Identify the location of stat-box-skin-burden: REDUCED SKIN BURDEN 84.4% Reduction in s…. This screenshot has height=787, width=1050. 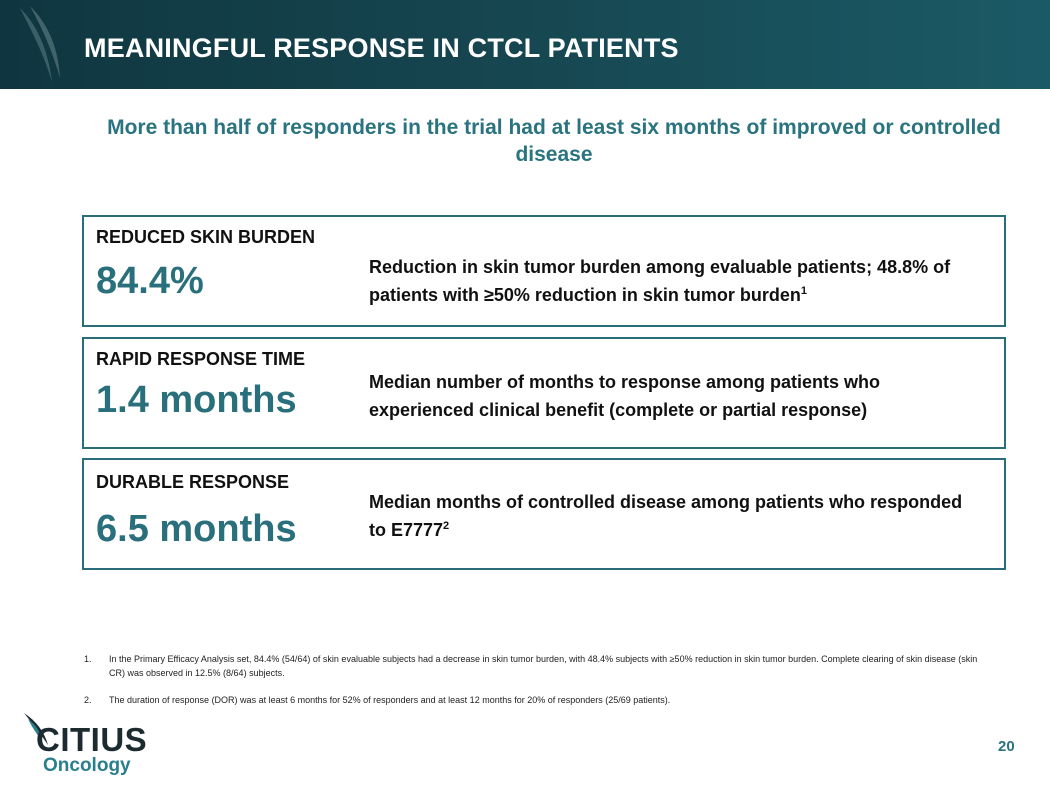
(544, 271).